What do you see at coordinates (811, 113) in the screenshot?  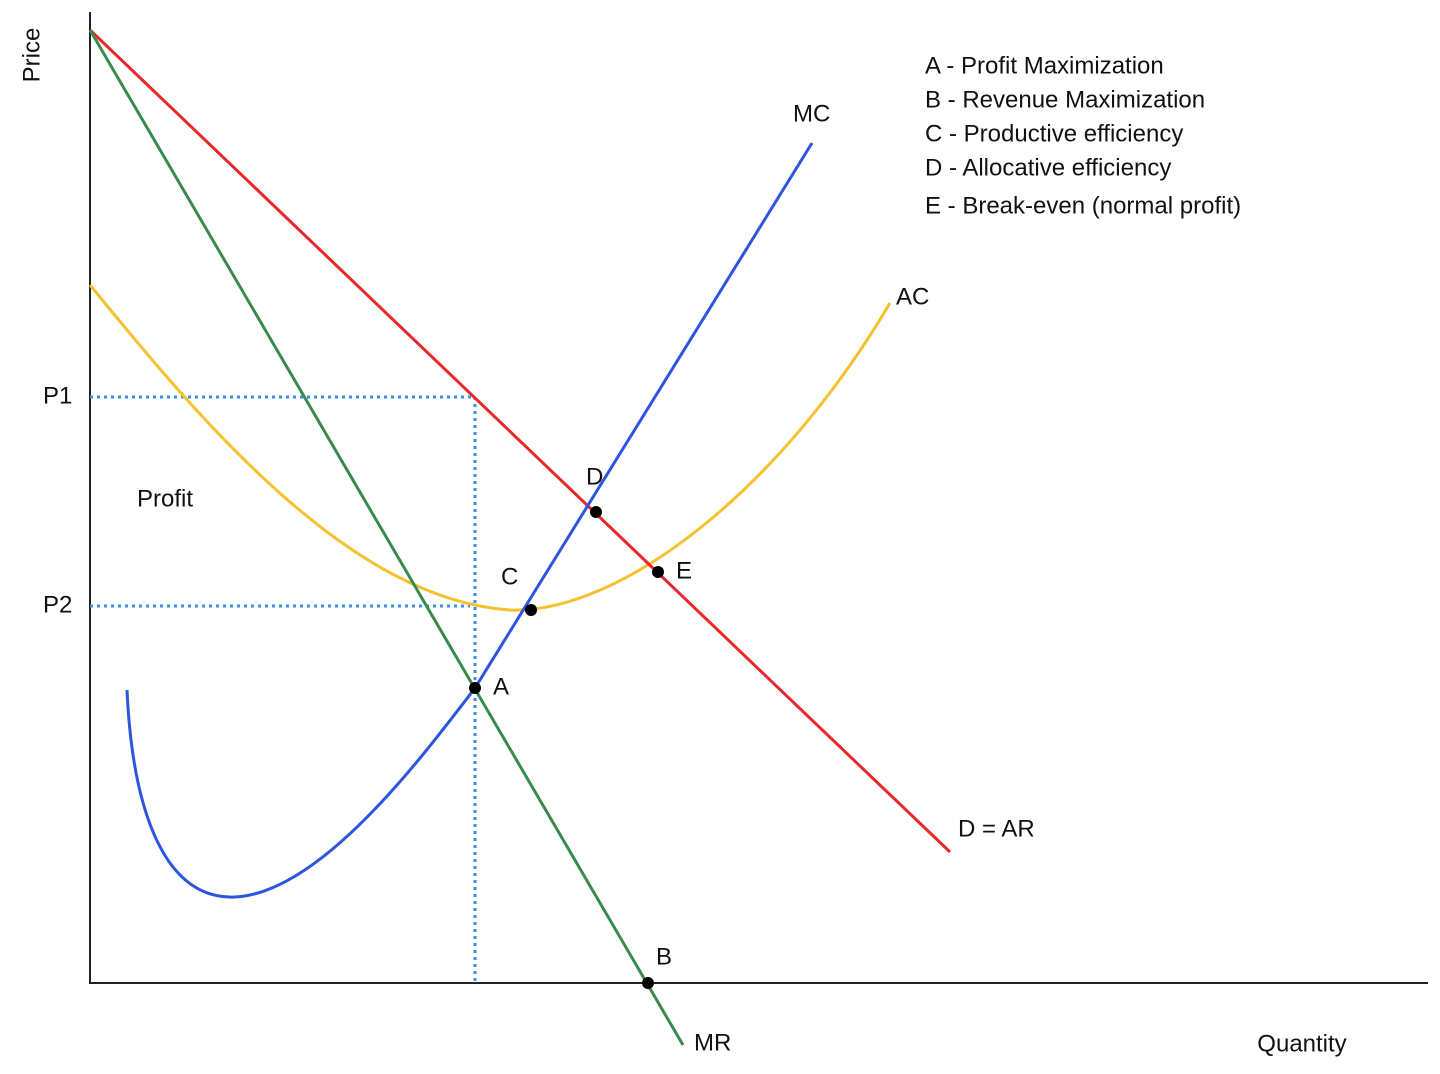 I see `curve-label: MC` at bounding box center [811, 113].